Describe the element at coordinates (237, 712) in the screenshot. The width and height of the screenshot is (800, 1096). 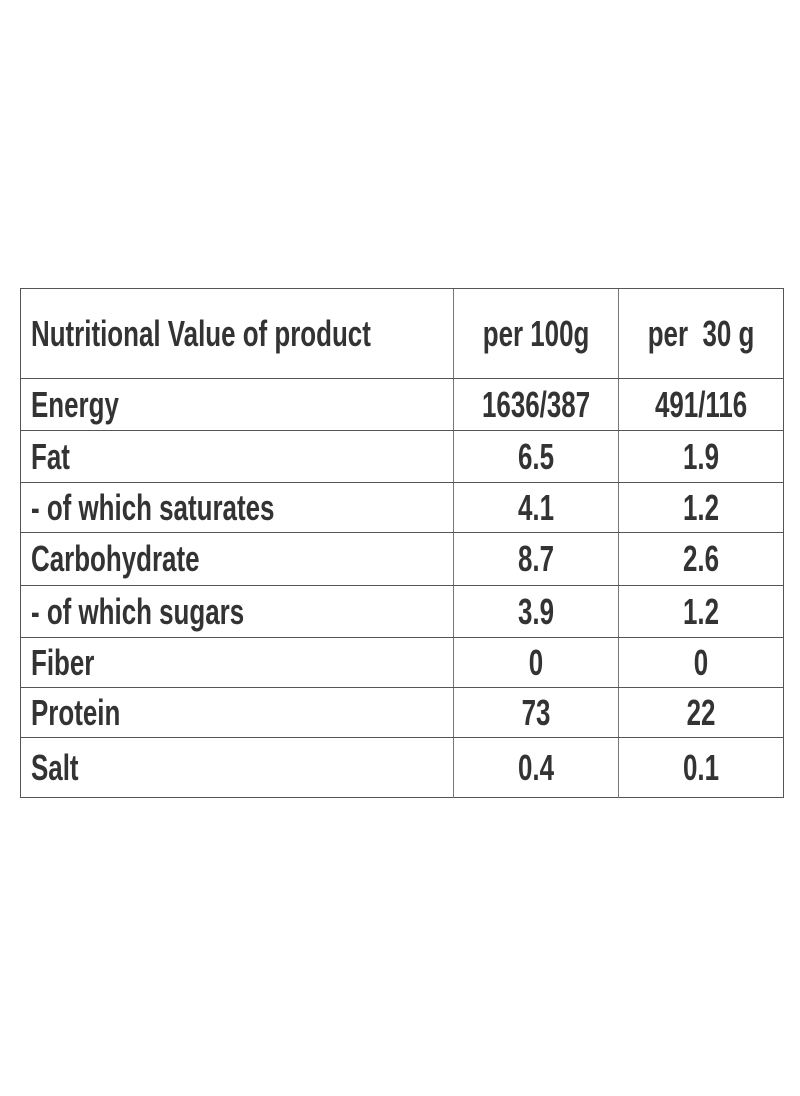
I see `table-cell: Protein` at that location.